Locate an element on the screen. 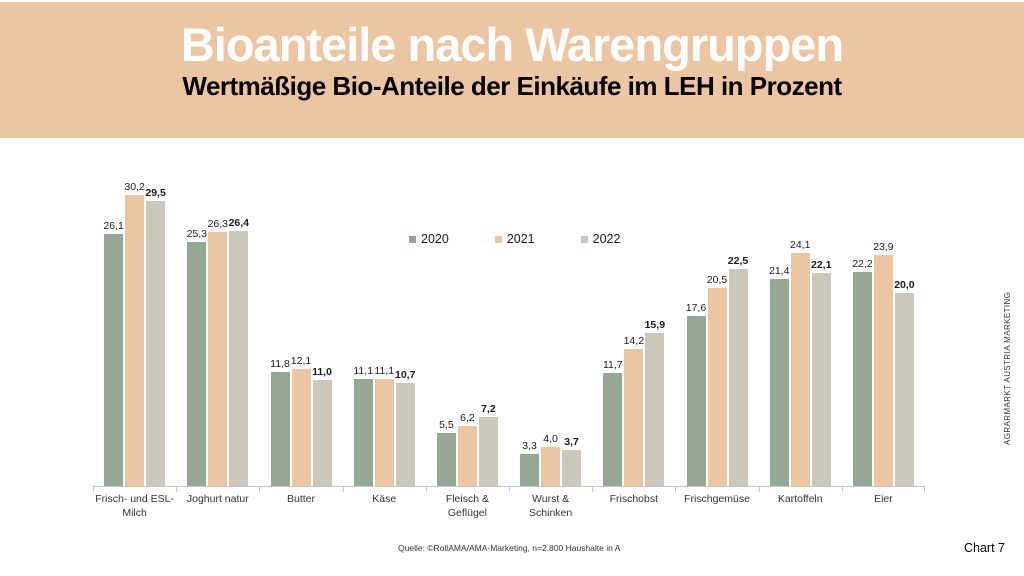 This screenshot has width=1024, height=576. bar-with-label: 24,1 is located at coordinates (800, 318).